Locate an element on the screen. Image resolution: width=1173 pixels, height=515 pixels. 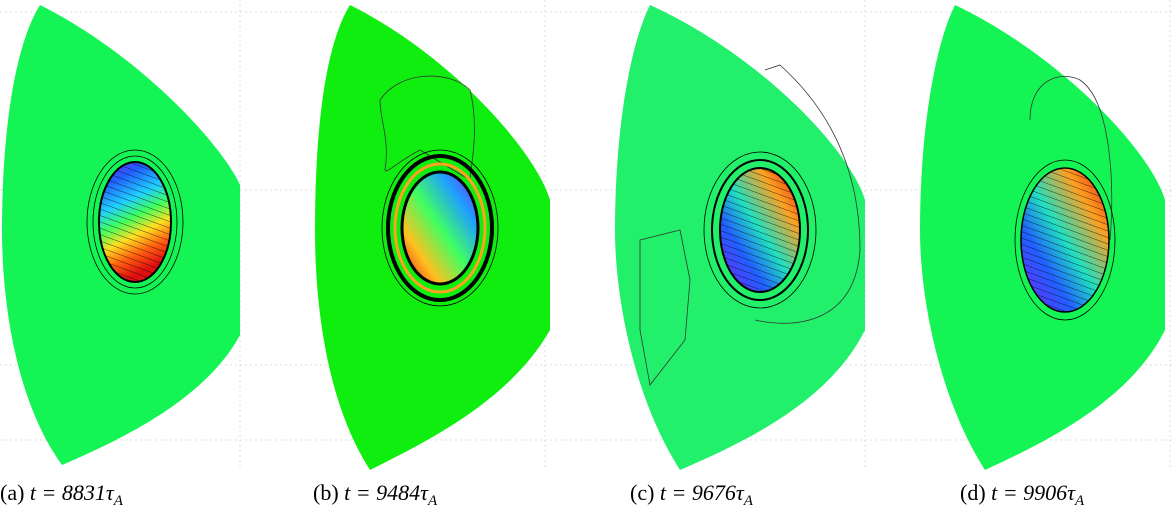
caption: (b) t = 9484τA is located at coordinates (375, 494).